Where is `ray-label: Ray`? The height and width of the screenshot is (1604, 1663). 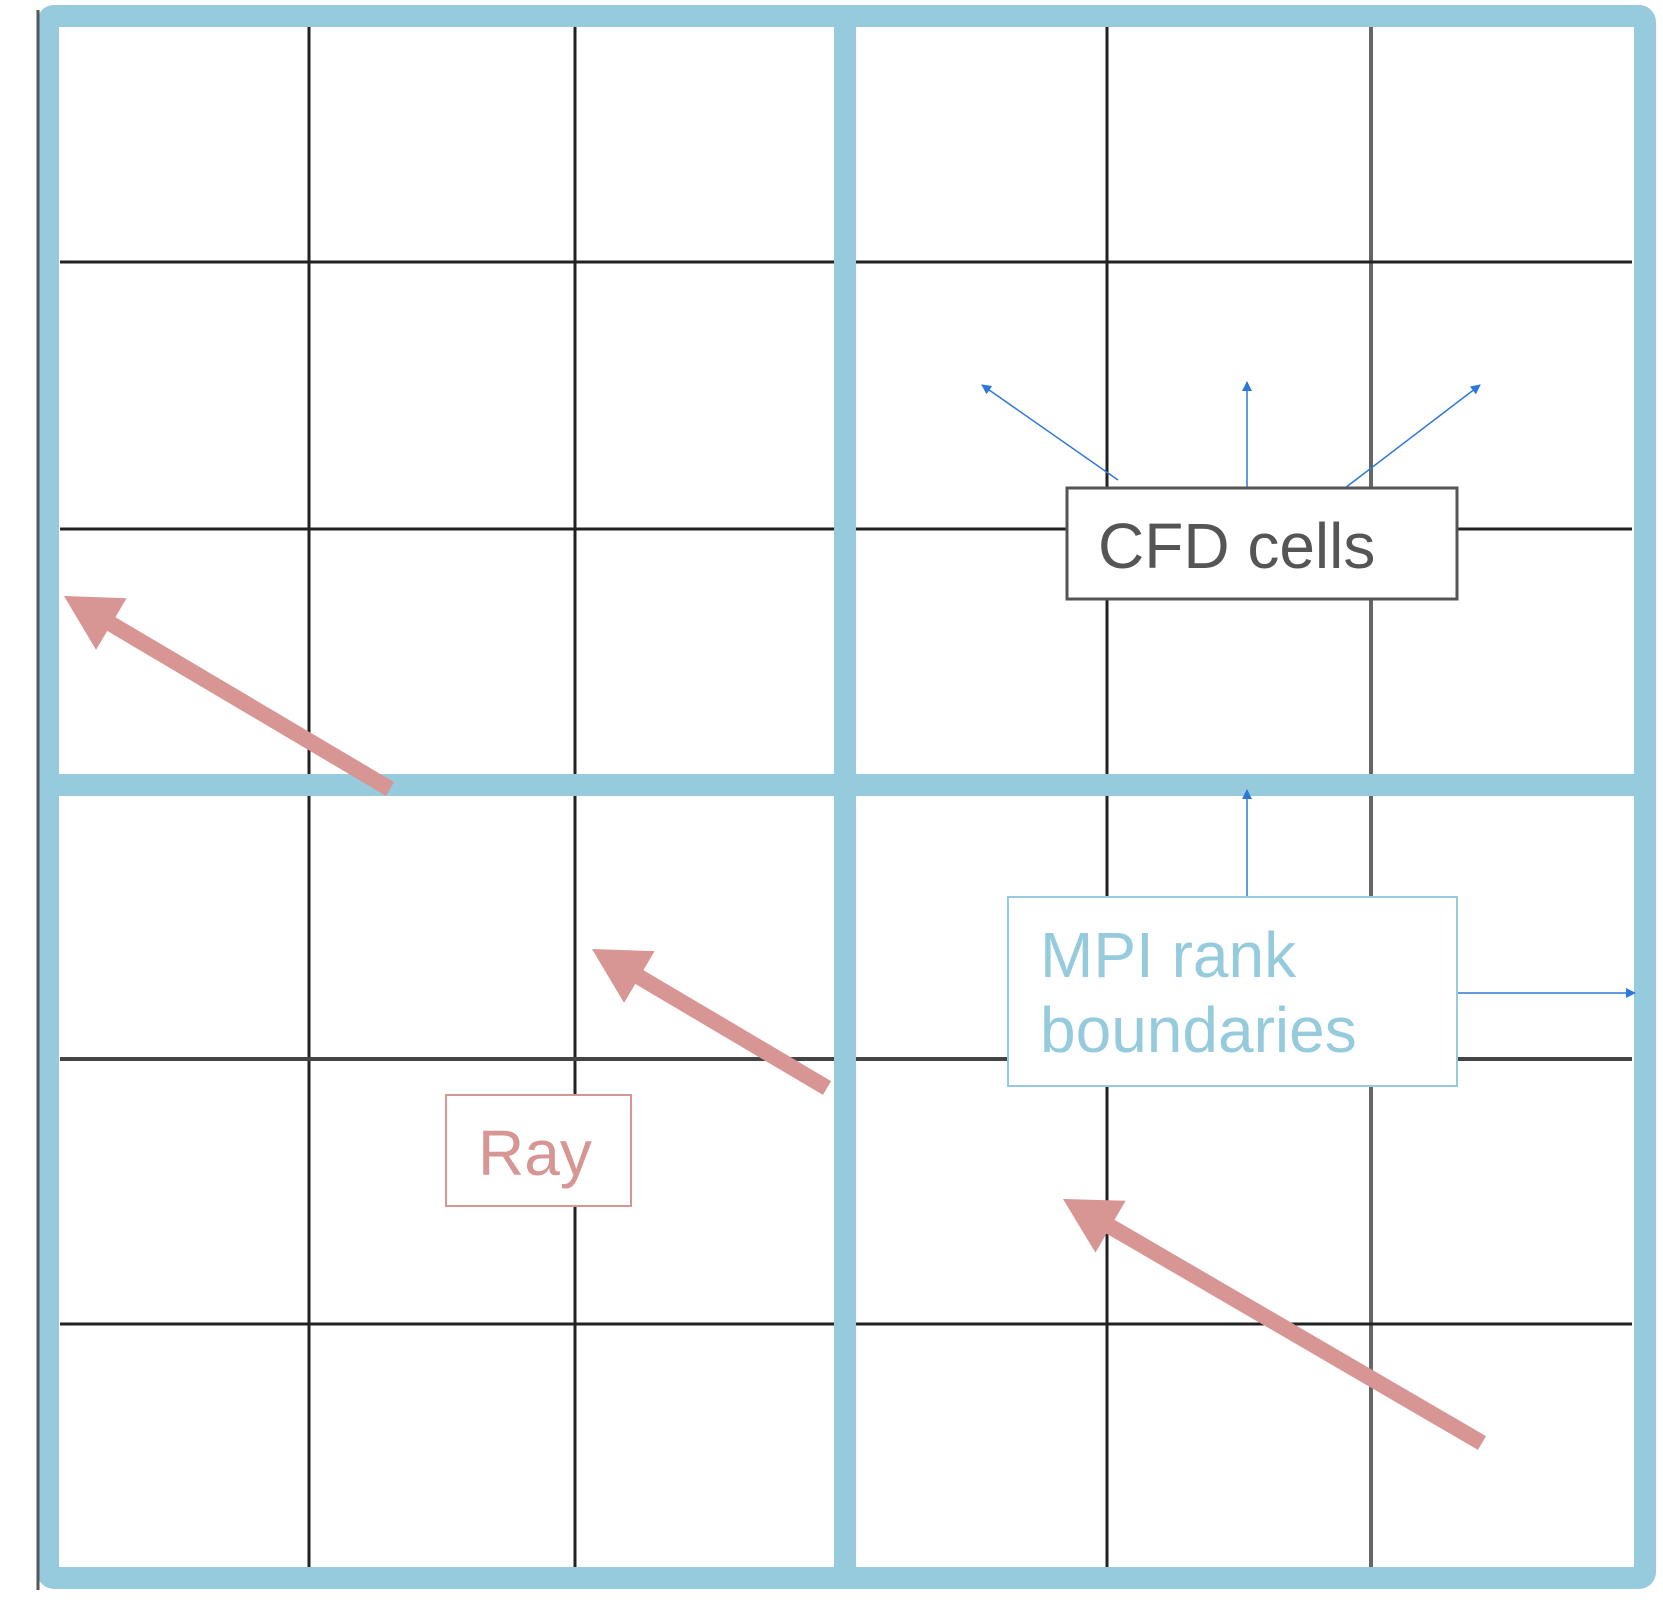
ray-label: Ray is located at coordinates (535, 1153).